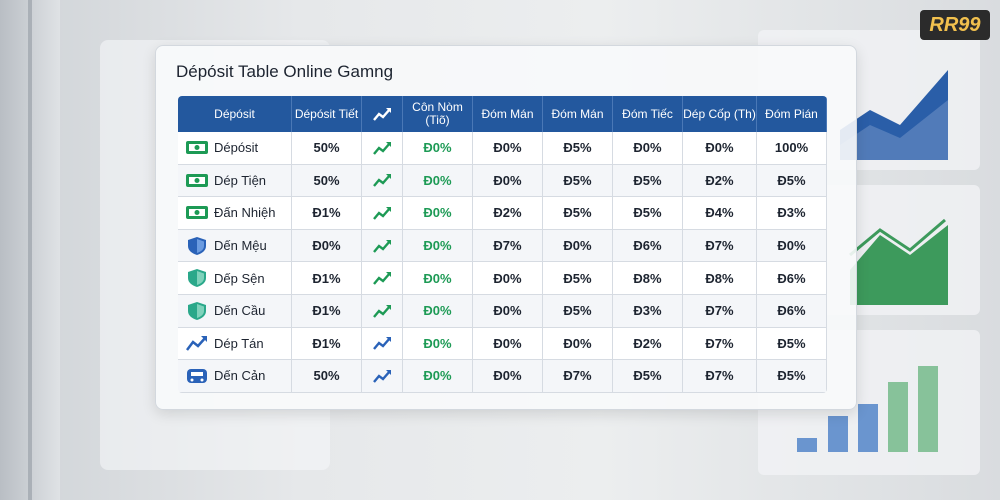  What do you see at coordinates (235, 213) in the screenshot?
I see `row-label: Đấn Nhiệh` at bounding box center [235, 213].